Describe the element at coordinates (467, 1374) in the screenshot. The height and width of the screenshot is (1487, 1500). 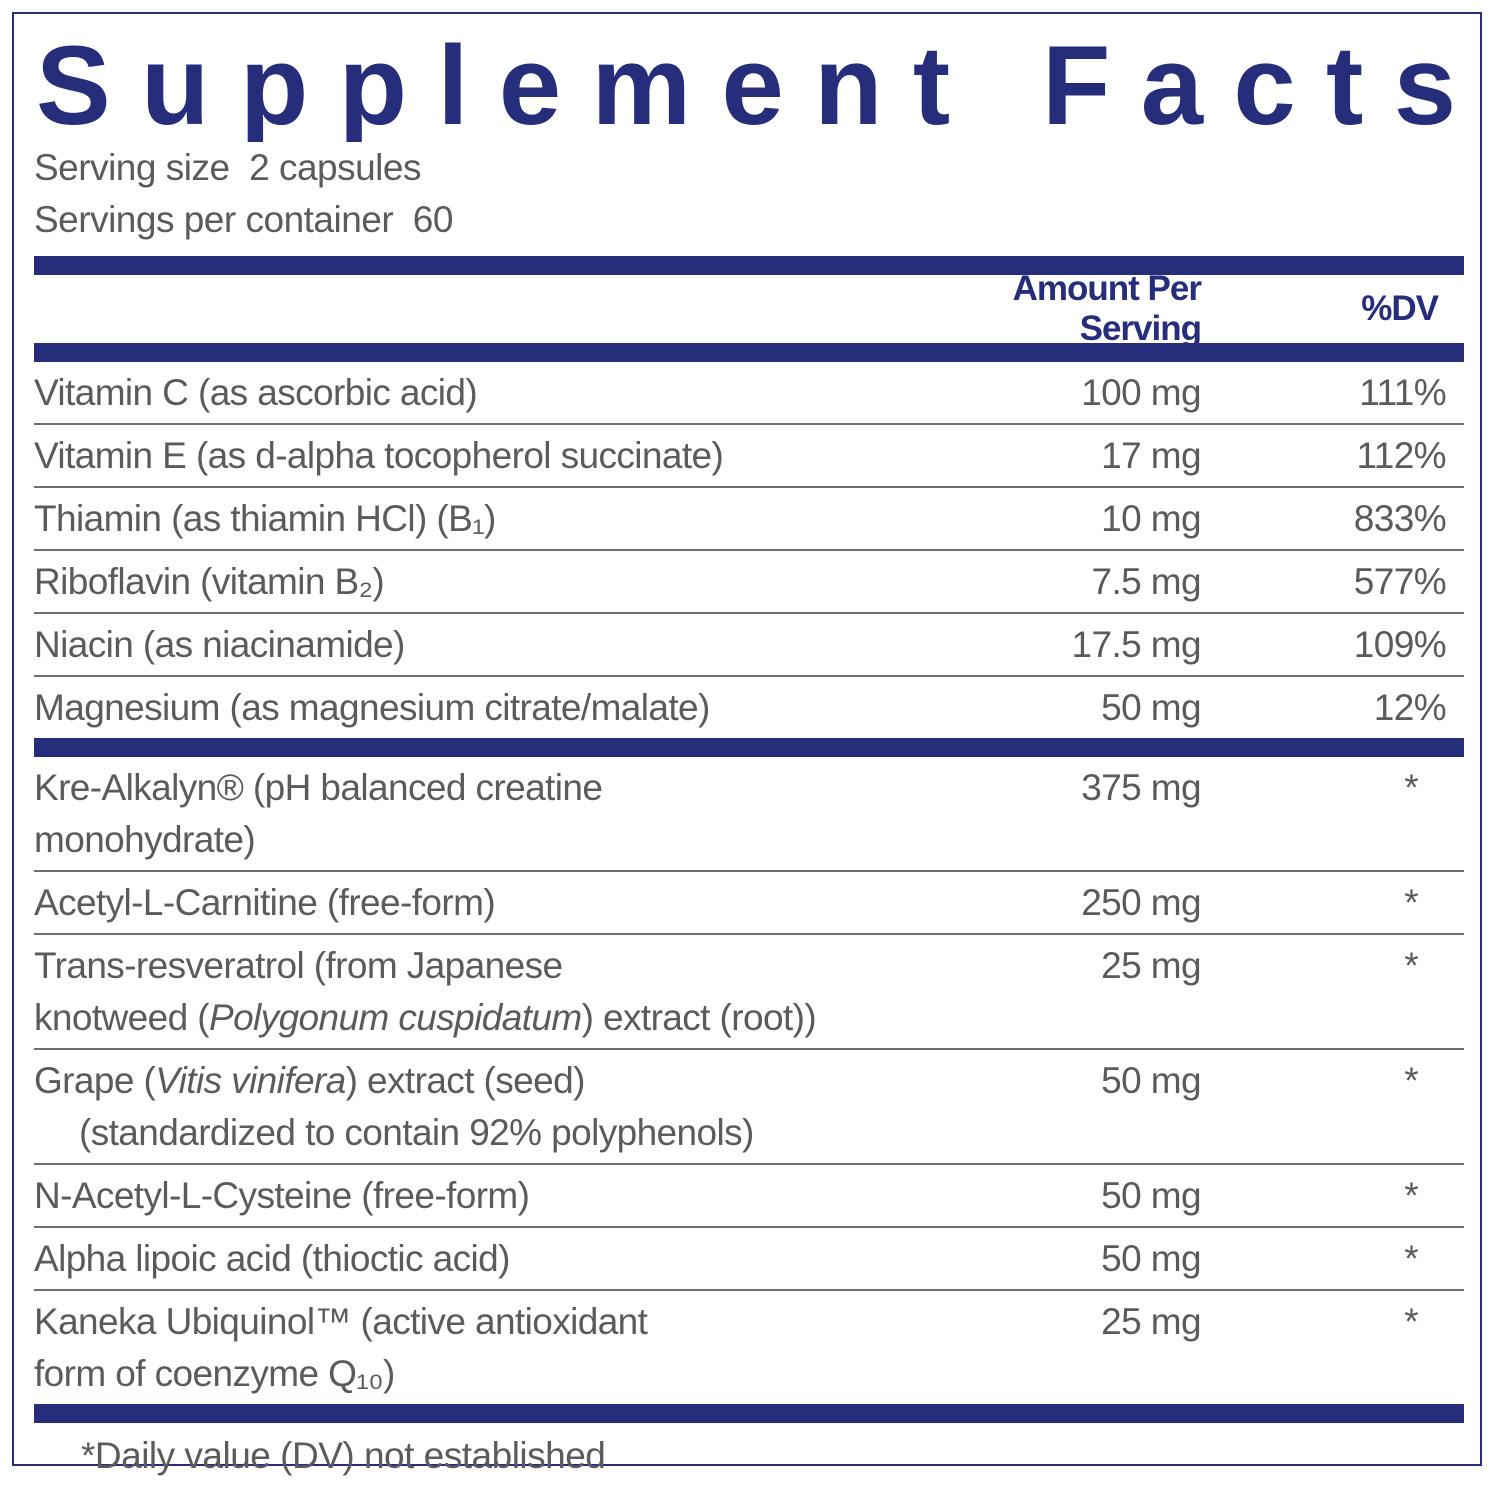
I see `name-line: form of coenzyme Q₁₀)` at that location.